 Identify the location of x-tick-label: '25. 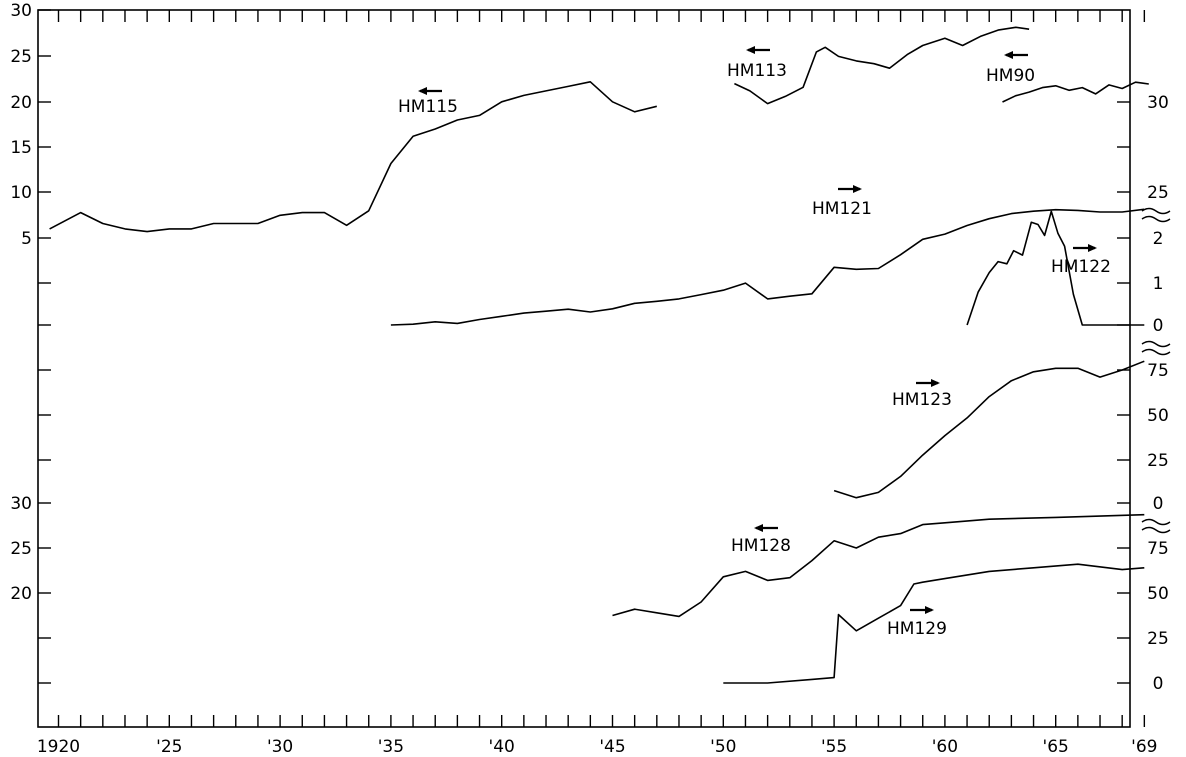
(169, 747).